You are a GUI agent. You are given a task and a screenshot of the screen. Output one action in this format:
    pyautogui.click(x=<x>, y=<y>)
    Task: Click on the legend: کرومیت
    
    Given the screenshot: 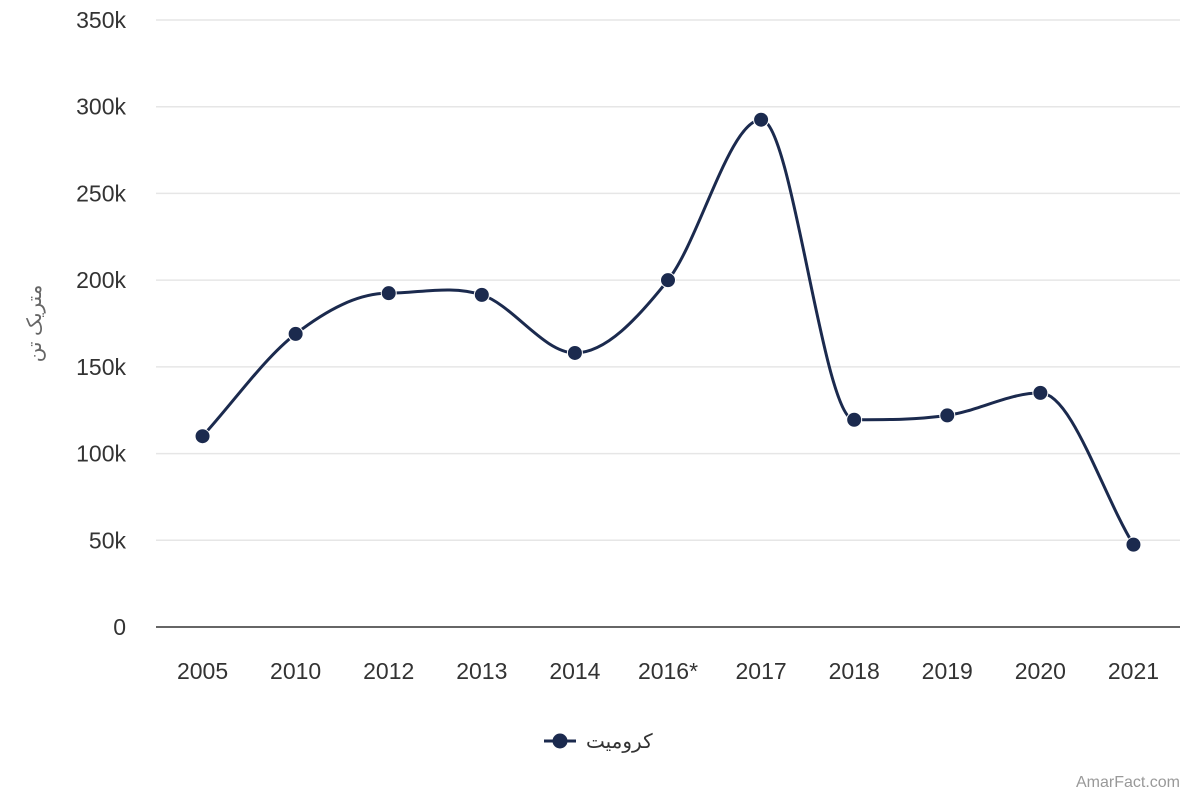 What is the action you would take?
    pyautogui.click(x=598, y=742)
    